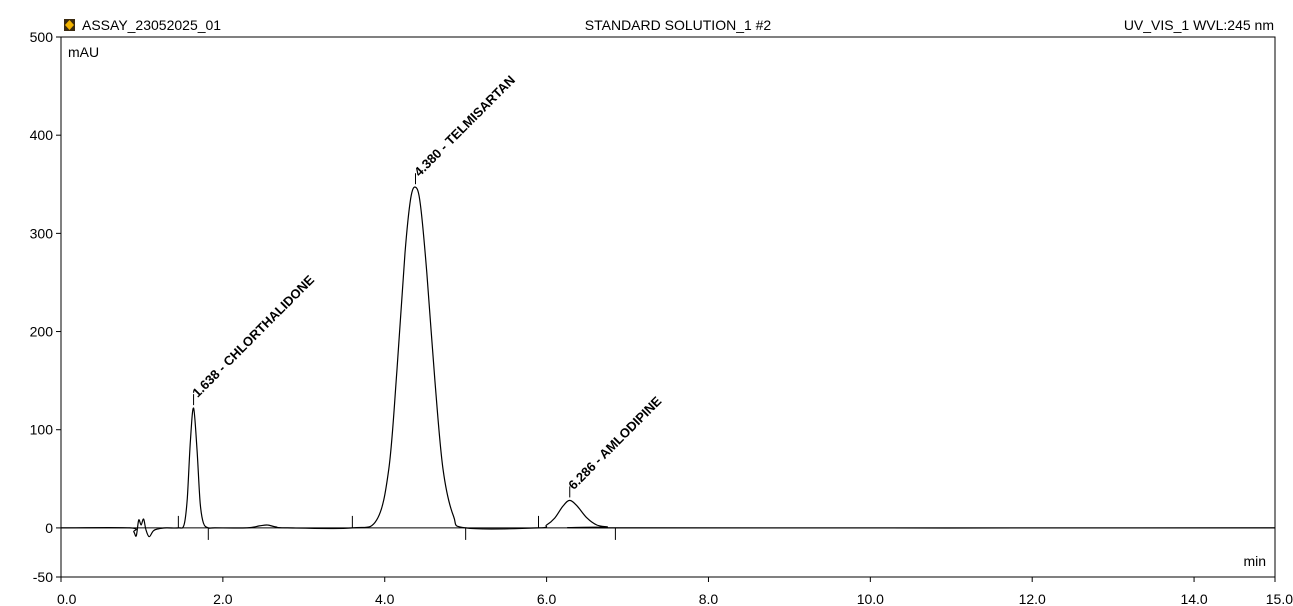 This screenshot has width=1293, height=606. What do you see at coordinates (1254, 561) in the screenshot?
I see `x-axis-label: min` at bounding box center [1254, 561].